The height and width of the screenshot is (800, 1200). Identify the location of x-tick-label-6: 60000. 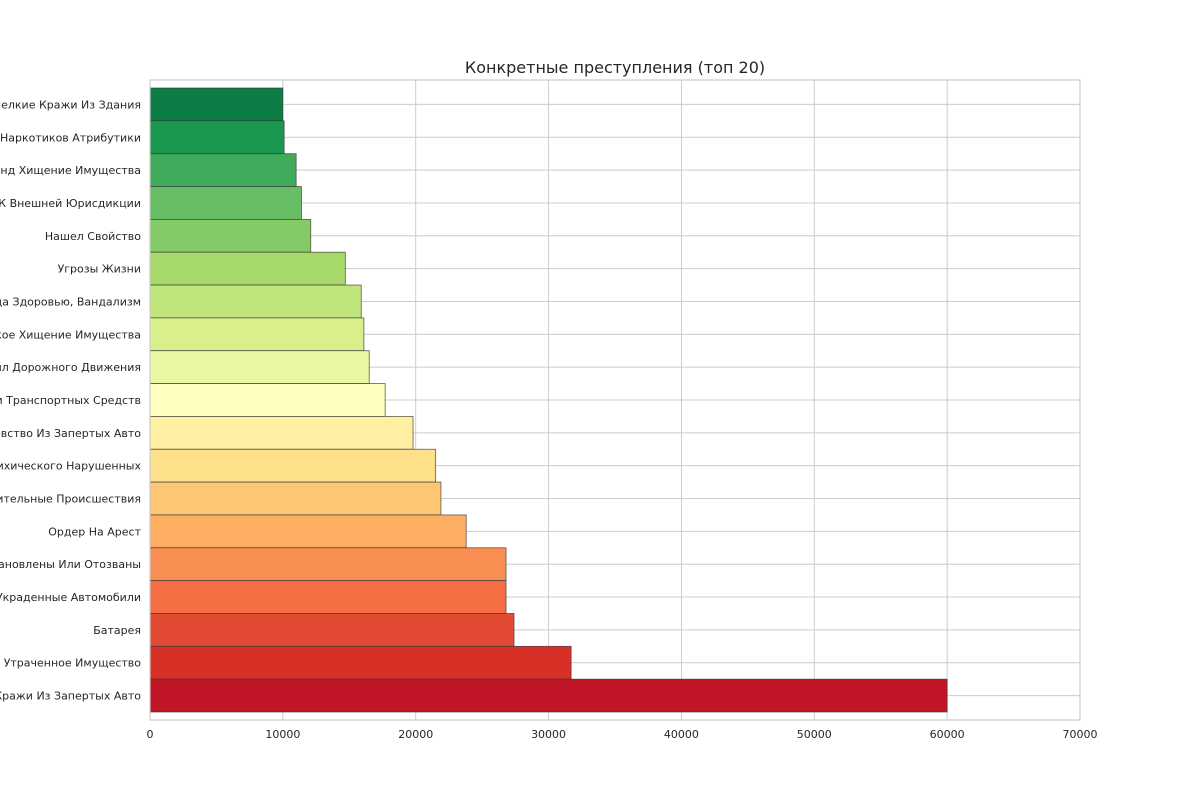
(947, 734).